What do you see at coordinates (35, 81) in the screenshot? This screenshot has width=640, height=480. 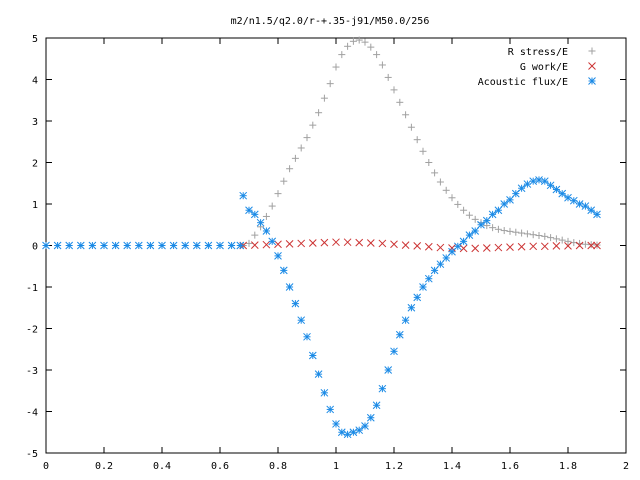 I see `y-tick-label: 4` at bounding box center [35, 81].